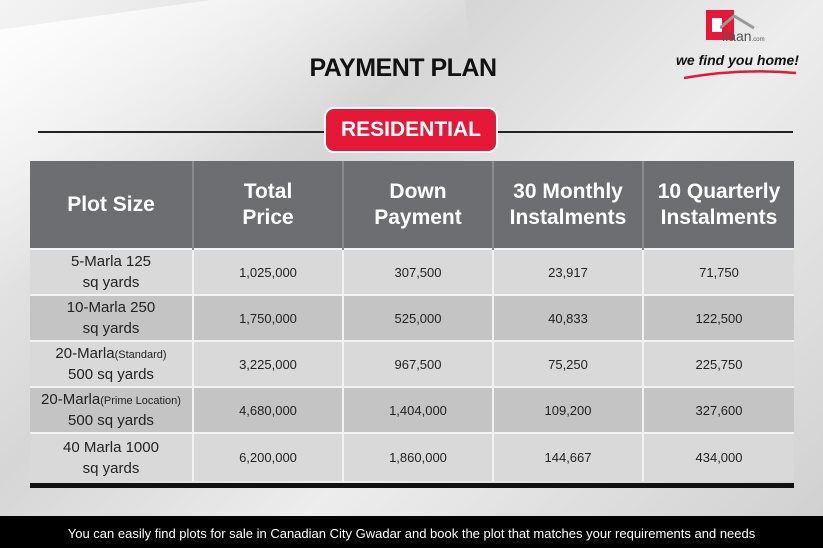  What do you see at coordinates (418, 271) in the screenshot?
I see `down-payment-cell: 307,500` at bounding box center [418, 271].